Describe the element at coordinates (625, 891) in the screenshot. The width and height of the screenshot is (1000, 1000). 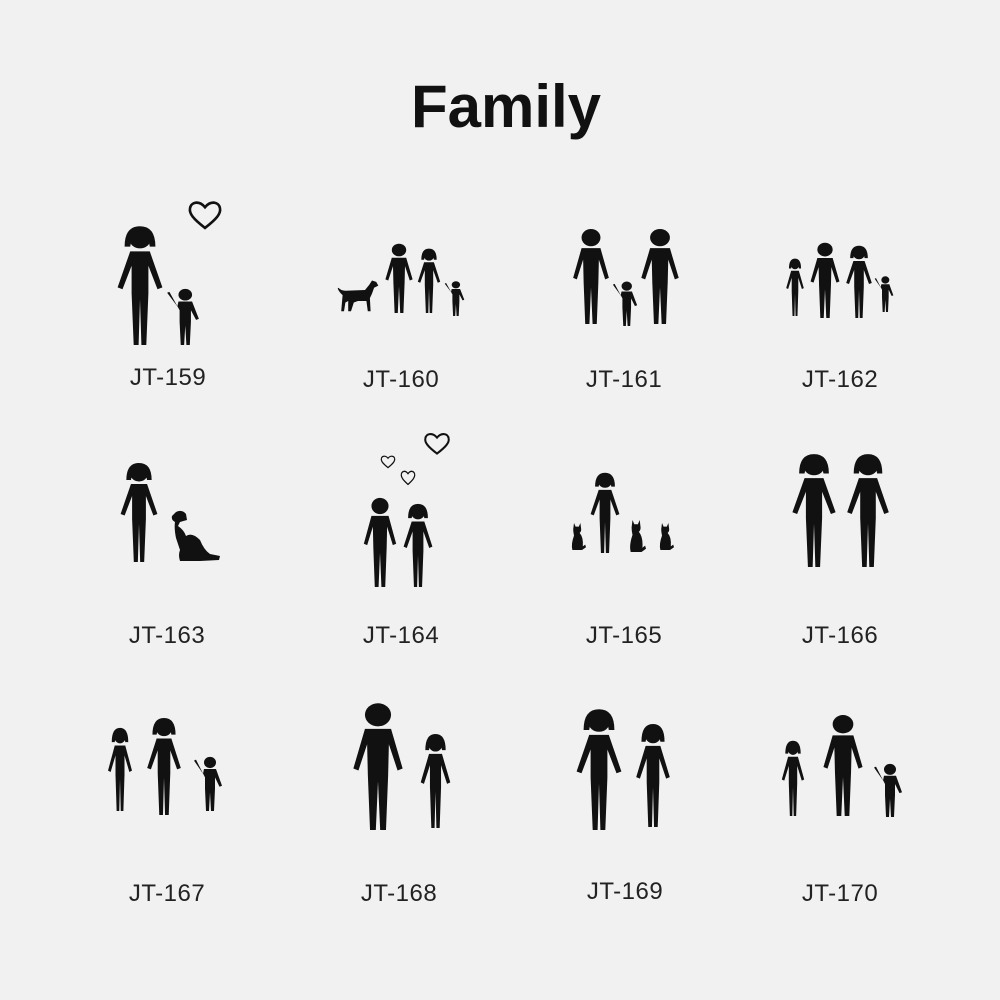
I see `design-code-label: JT-169` at that location.